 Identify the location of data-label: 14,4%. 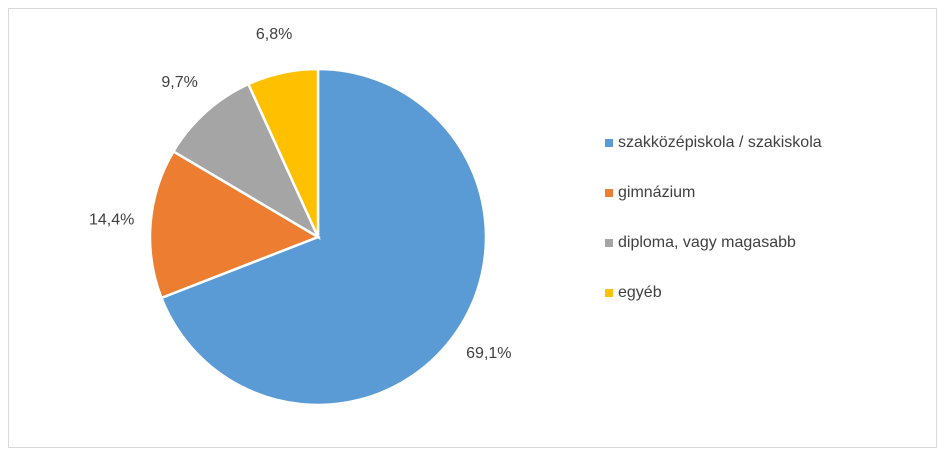
(111, 219).